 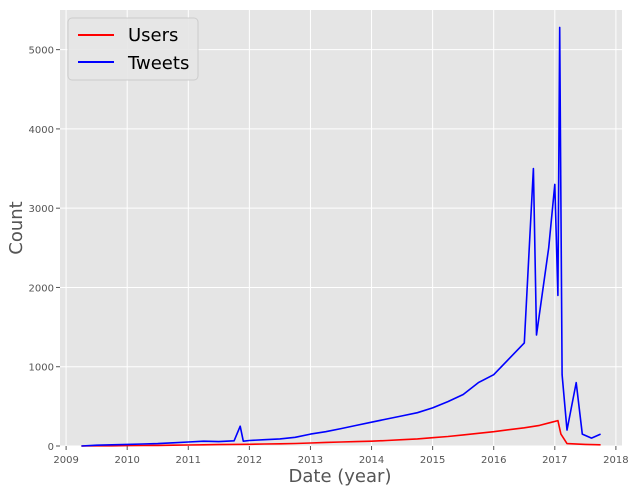 I want to click on legend: Users Tweets, so click(x=133, y=49).